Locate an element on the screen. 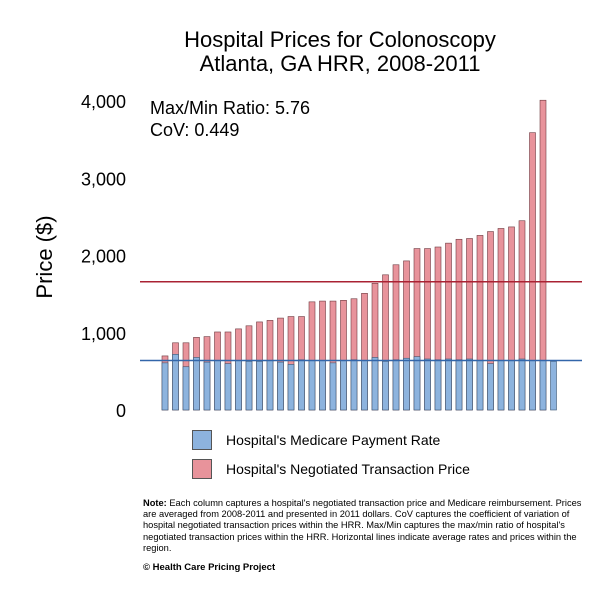 The height and width of the screenshot is (600, 600). legend-label-negotiated: Hospital's Negotiated Transaction Price is located at coordinates (348, 469).